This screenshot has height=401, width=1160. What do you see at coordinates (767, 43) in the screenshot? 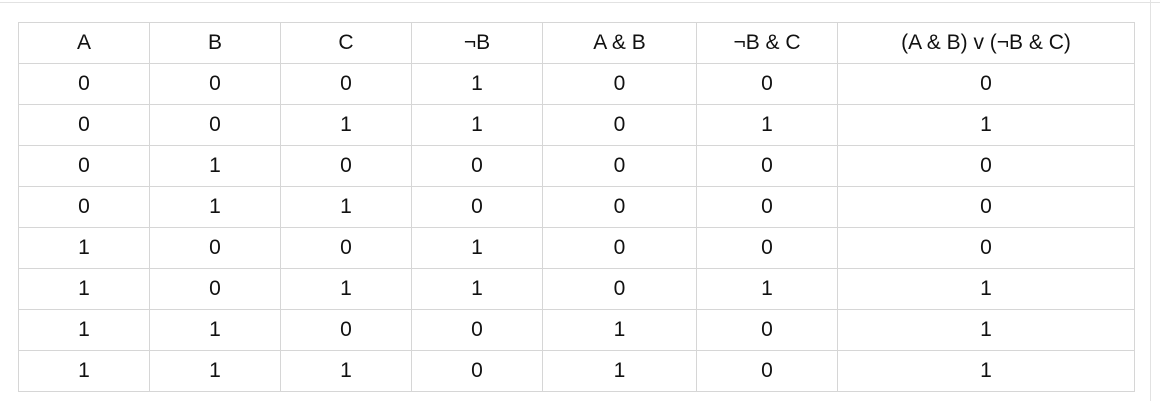
I see `header-cell: ¬B & C` at bounding box center [767, 43].